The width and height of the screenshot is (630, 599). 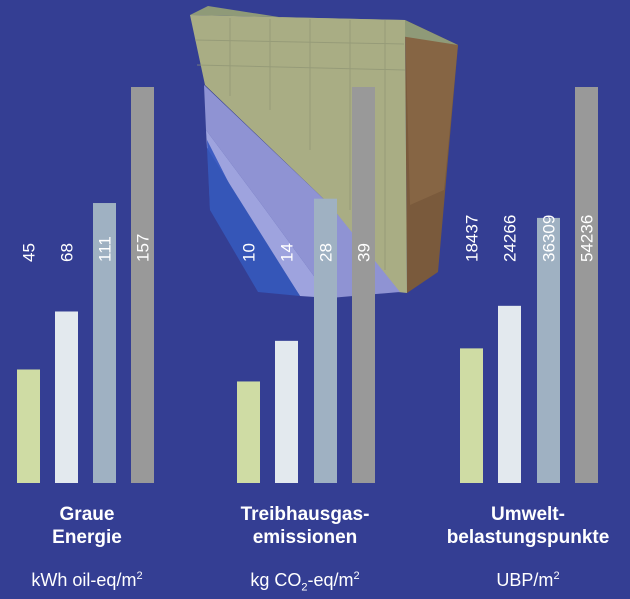 What do you see at coordinates (305, 526) in the screenshot?
I see `chart-2-title: Treibhausgas- emissionen` at bounding box center [305, 526].